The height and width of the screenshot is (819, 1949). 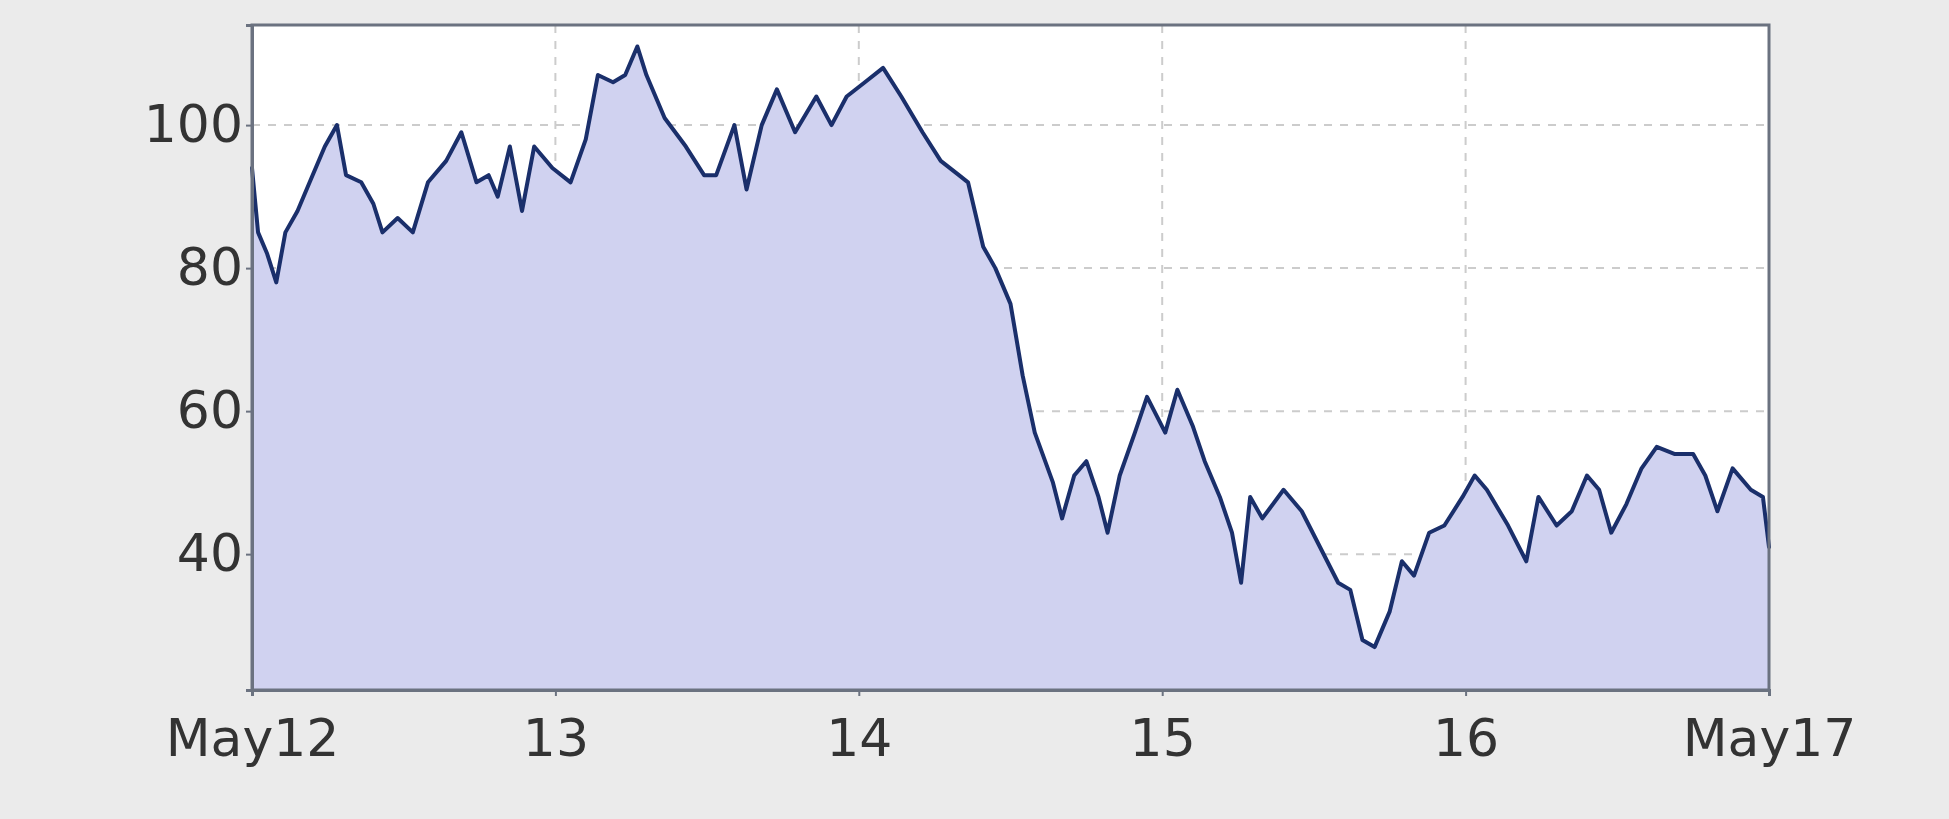 I want to click on y-tick-label: 80, so click(x=209, y=267).